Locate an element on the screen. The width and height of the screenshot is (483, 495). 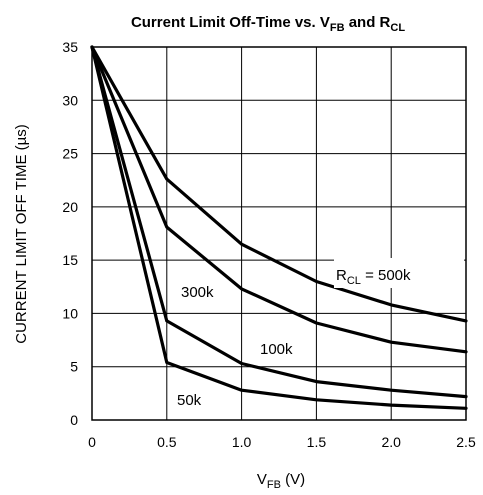
chart-title: Current Limit Off-Time vs. VFB and RCL is located at coordinates (268, 24).